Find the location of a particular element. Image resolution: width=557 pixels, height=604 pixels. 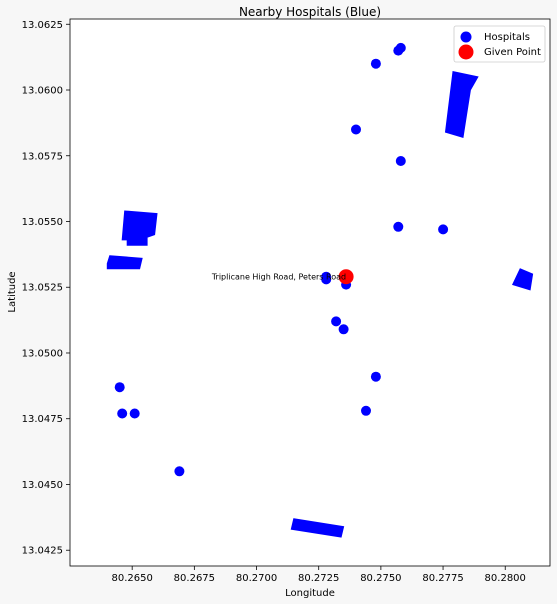

legend: Hospitals Given Point is located at coordinates (499, 44).